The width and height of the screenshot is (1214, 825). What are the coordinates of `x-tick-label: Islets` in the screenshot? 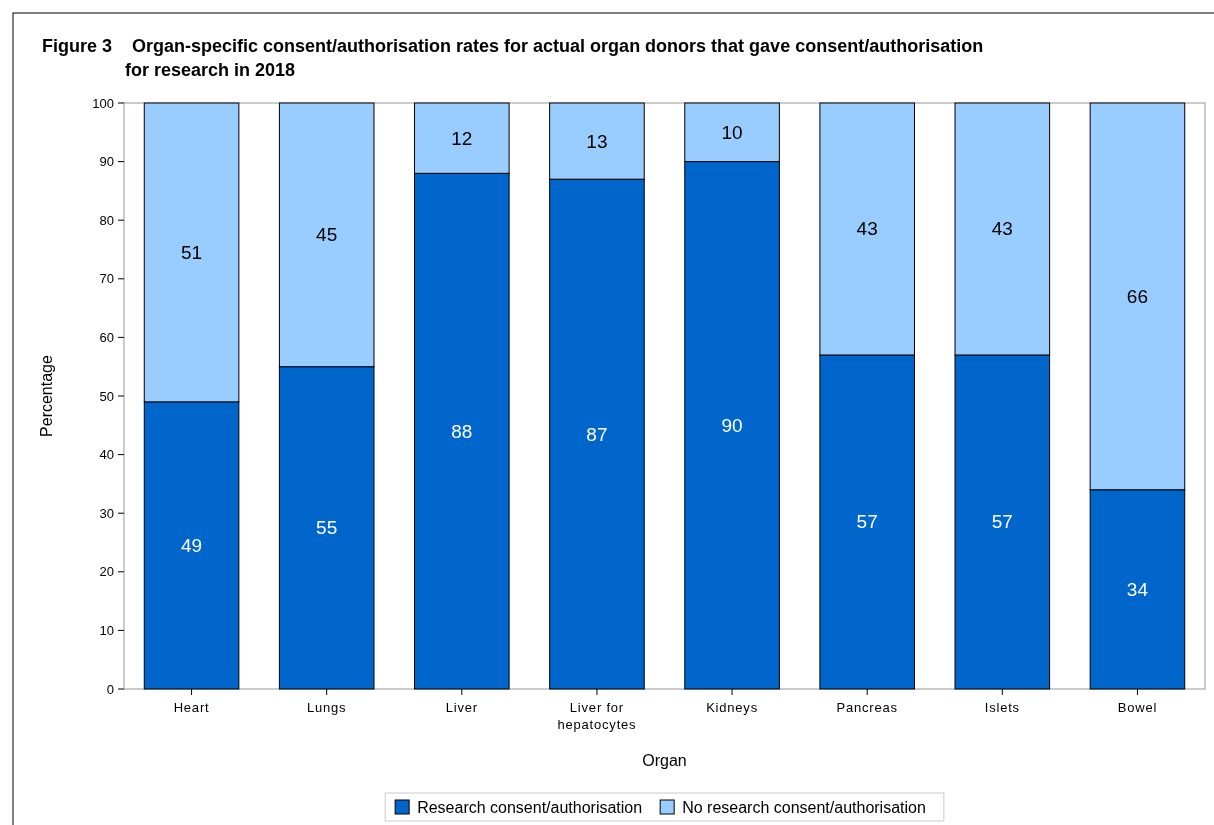 It's located at (1002, 707).